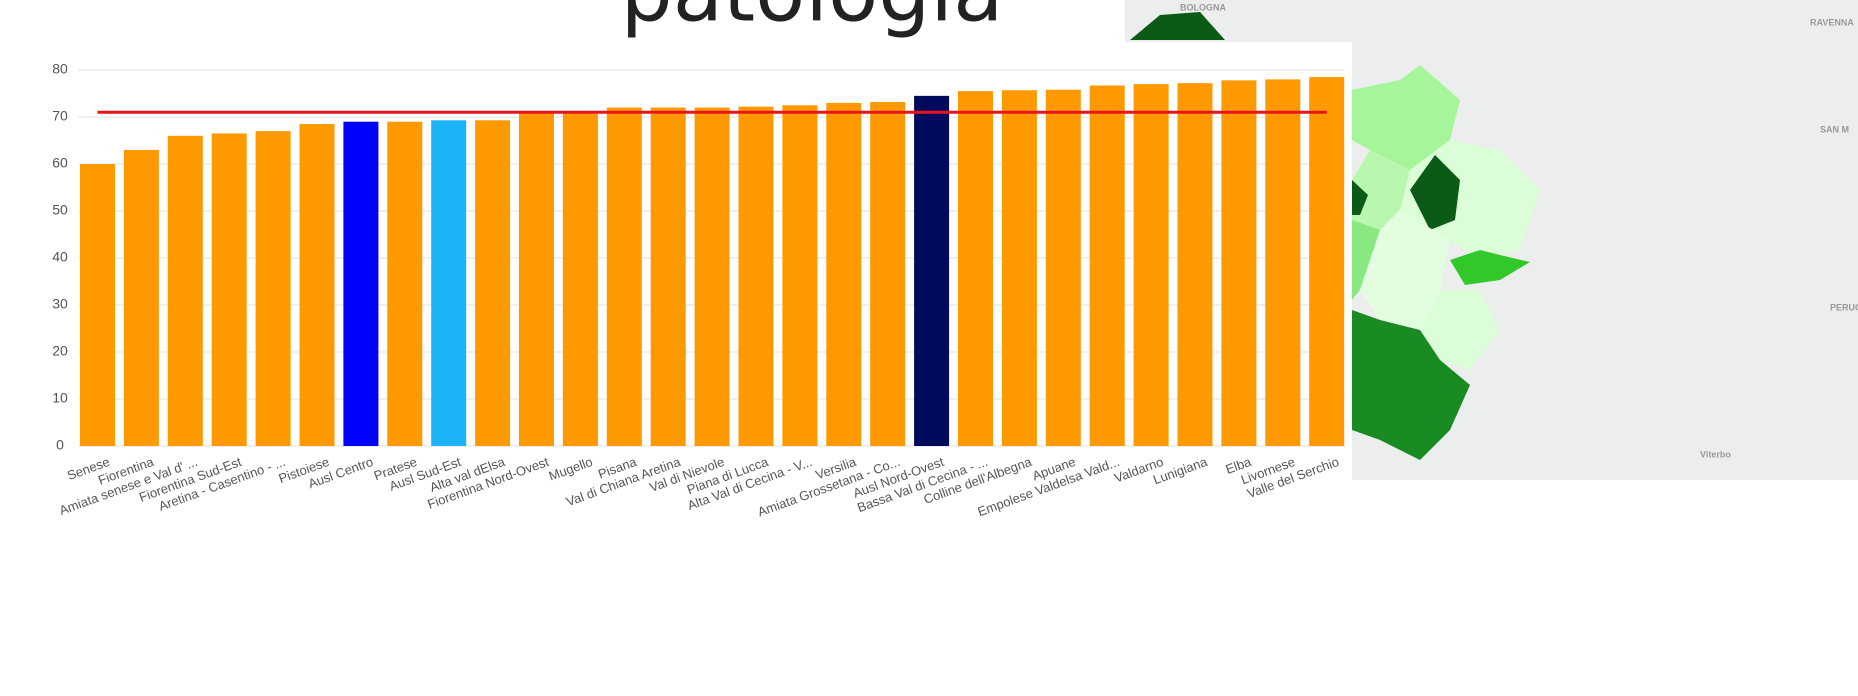  What do you see at coordinates (1834, 129) in the screenshot?
I see `map-label: SAN M` at bounding box center [1834, 129].